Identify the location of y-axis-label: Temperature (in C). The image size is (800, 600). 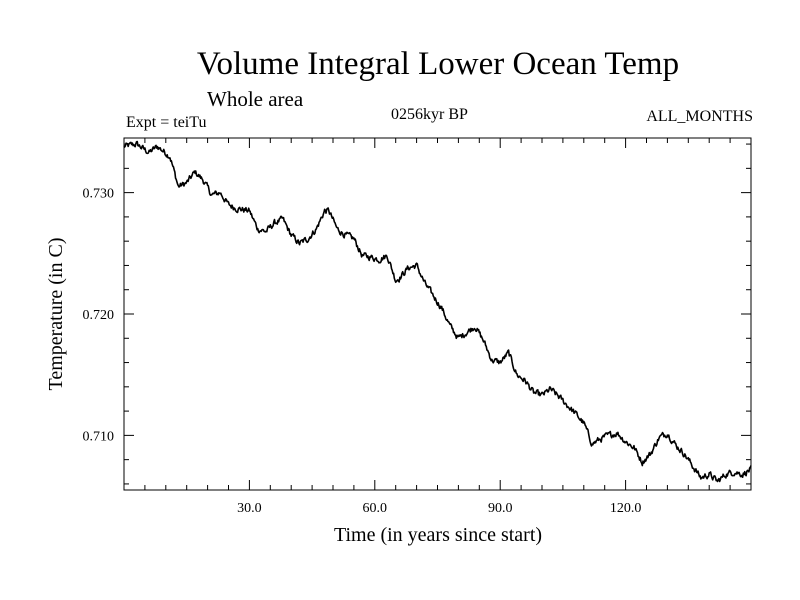
(56, 314).